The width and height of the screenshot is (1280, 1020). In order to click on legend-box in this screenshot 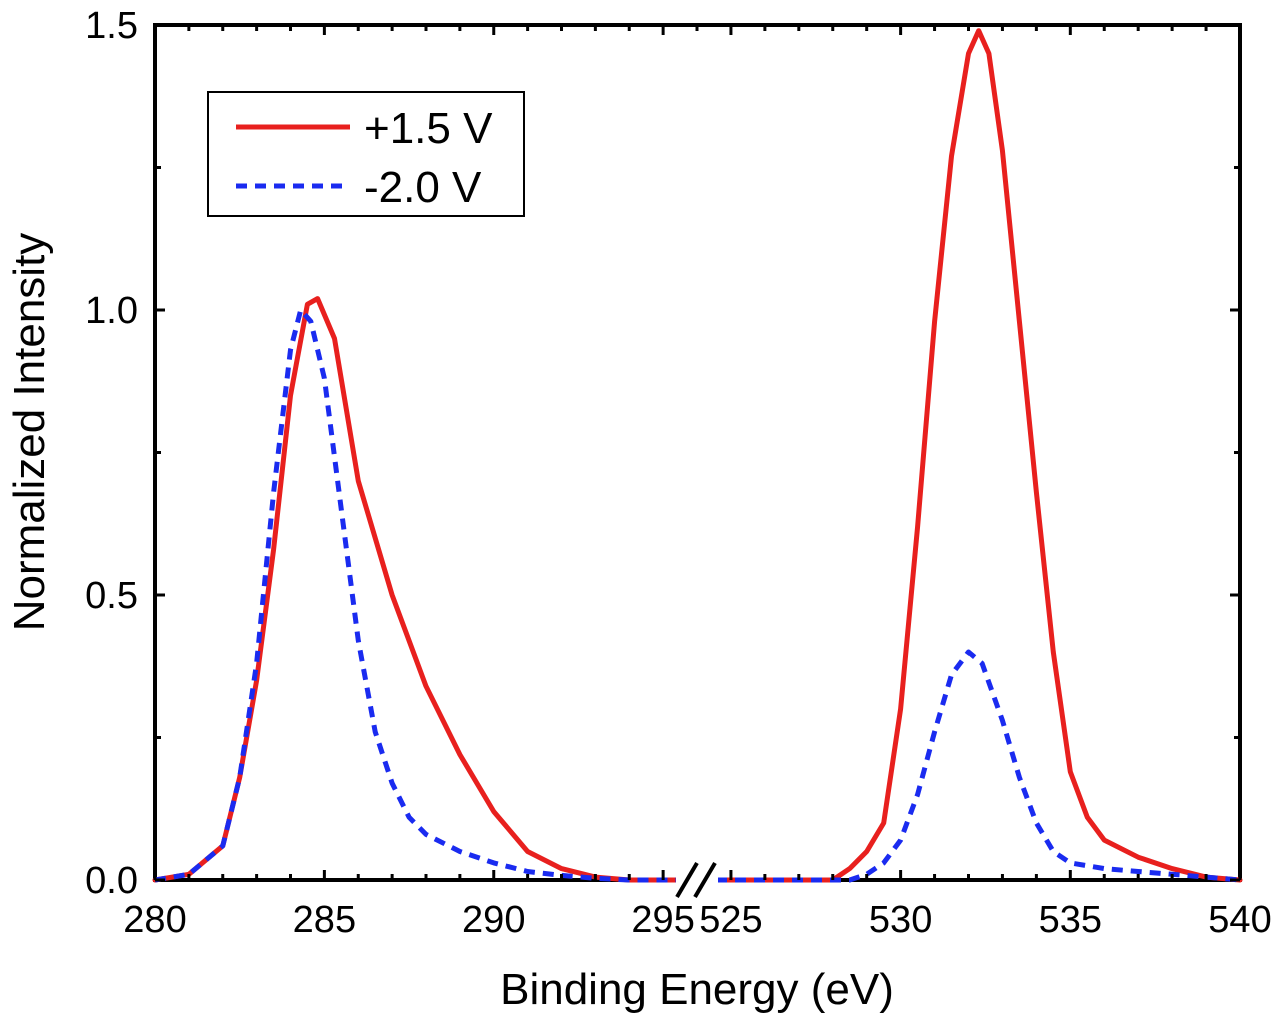, I will do `click(366, 154)`.